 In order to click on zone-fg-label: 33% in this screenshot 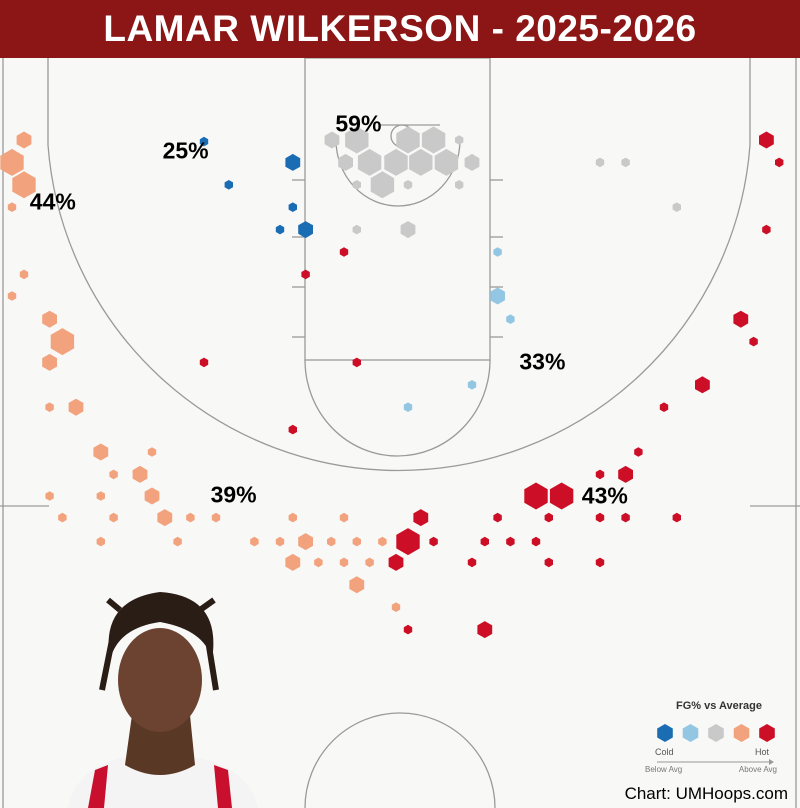, I will do `click(542, 361)`.